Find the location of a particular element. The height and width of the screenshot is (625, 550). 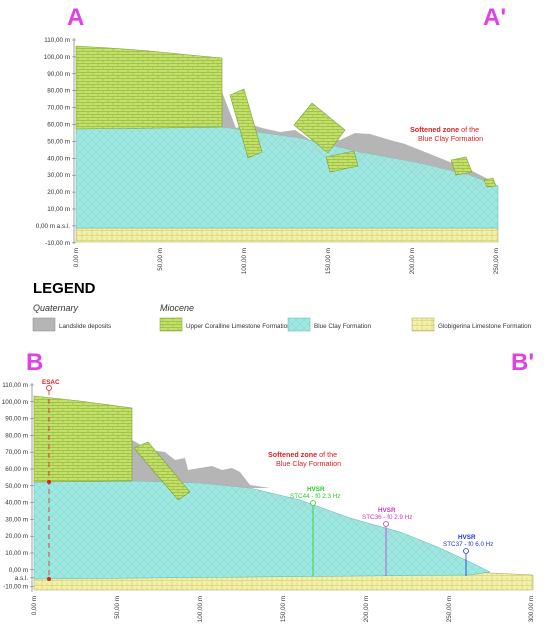

legend-miocene-heading: Miocene is located at coordinates (177, 308).